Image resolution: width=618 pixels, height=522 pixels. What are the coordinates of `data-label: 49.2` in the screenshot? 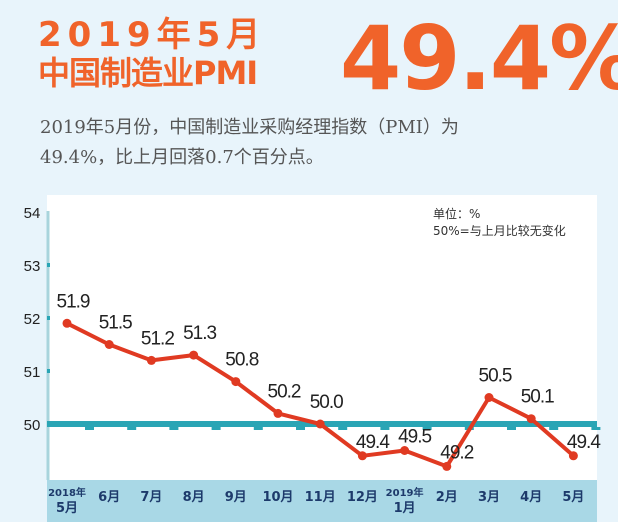 It's located at (456, 452).